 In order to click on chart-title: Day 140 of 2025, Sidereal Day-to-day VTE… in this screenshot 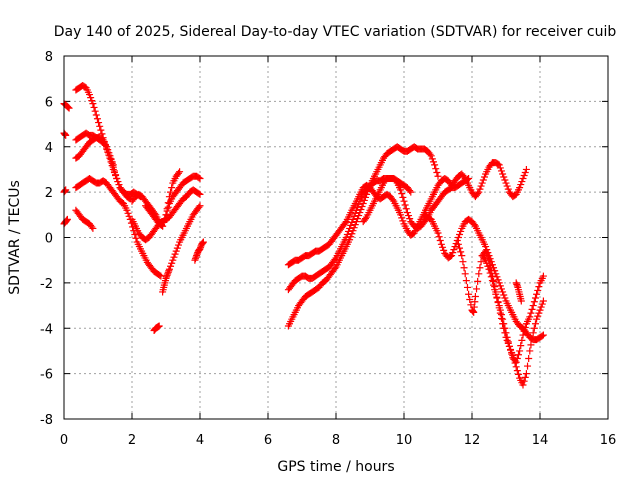, I will do `click(335, 32)`.